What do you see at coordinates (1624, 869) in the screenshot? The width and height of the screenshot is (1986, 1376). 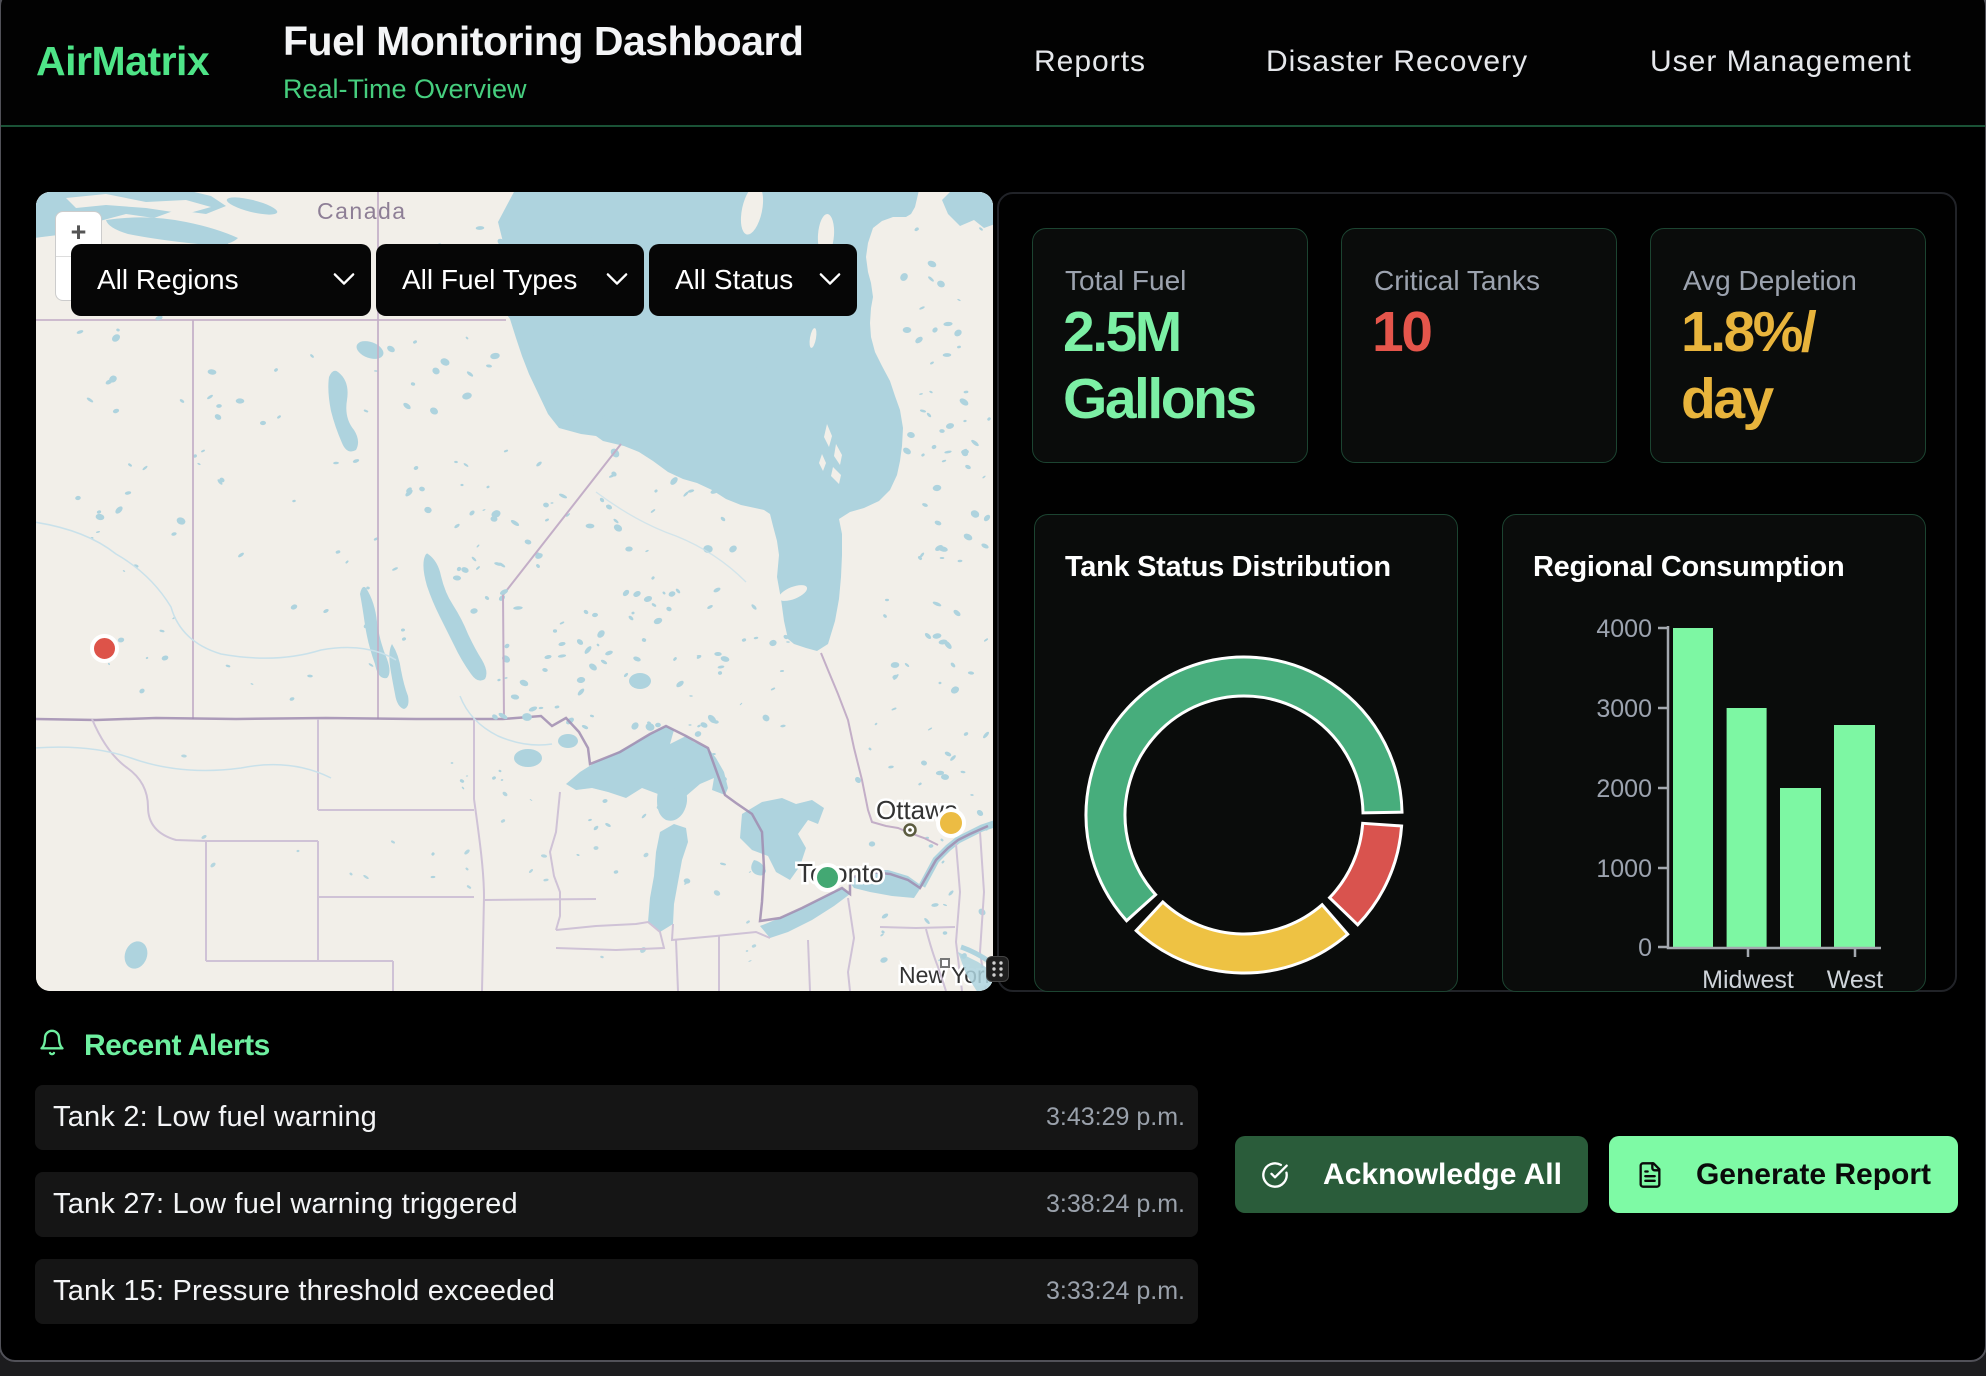 I see `svg-text: 1000` at bounding box center [1624, 869].